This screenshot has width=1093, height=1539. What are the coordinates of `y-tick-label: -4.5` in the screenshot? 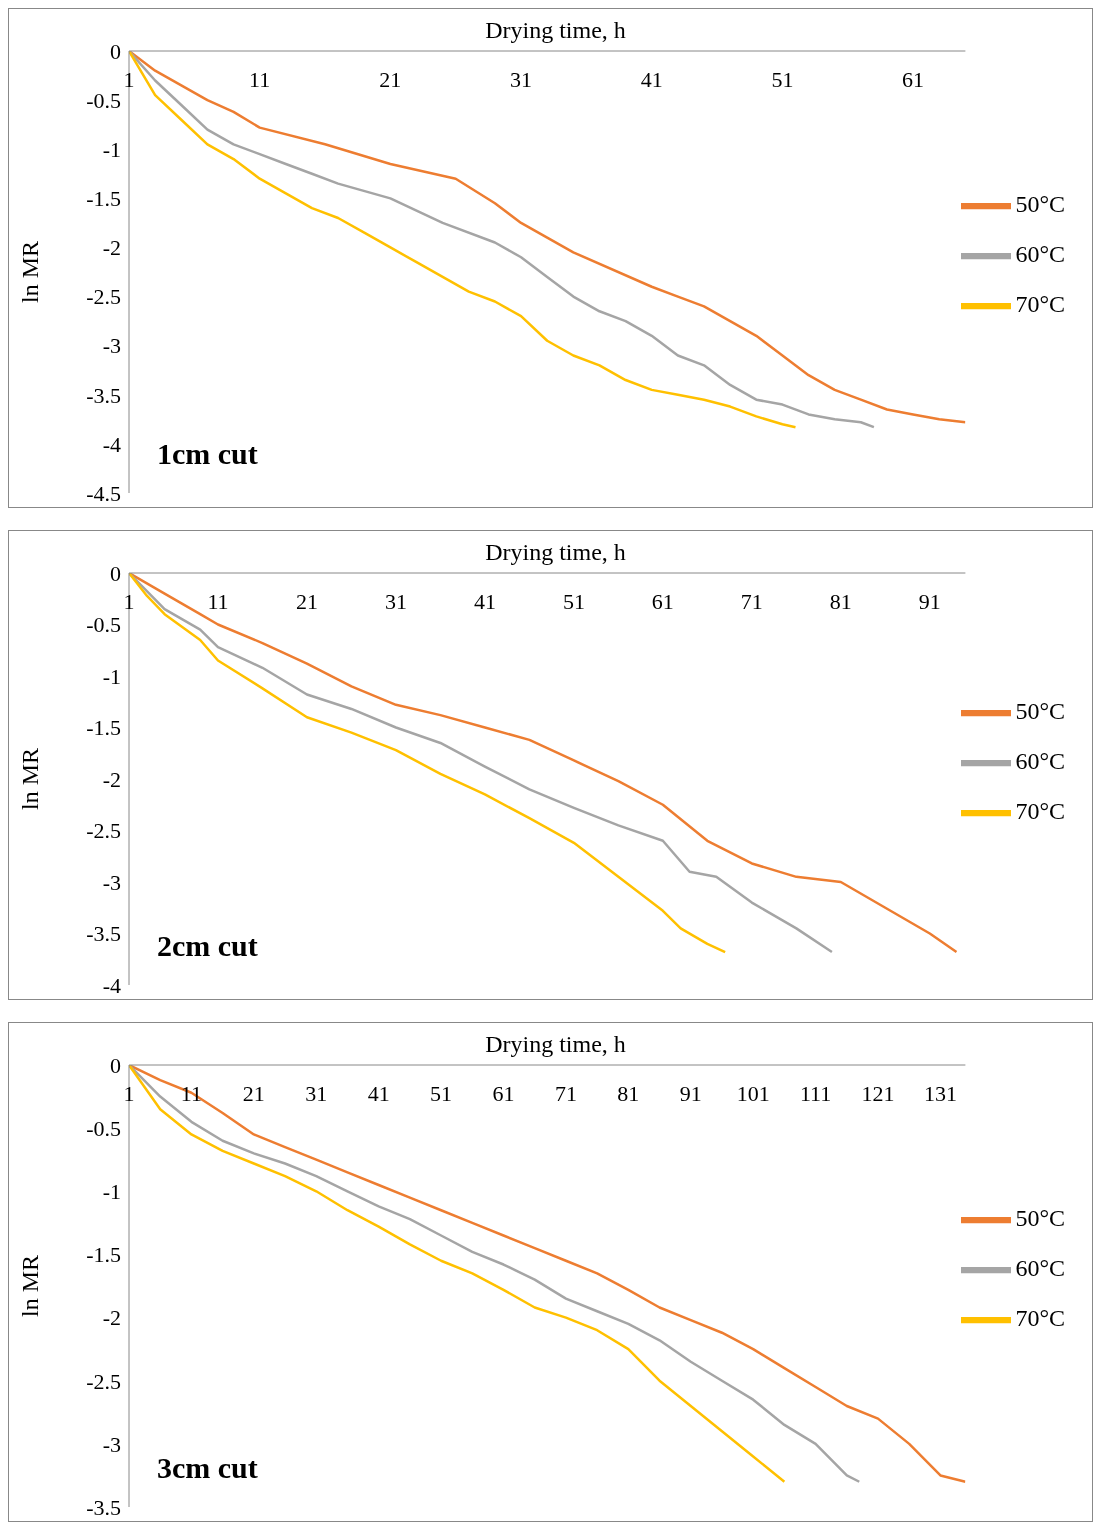 It's located at (103, 493).